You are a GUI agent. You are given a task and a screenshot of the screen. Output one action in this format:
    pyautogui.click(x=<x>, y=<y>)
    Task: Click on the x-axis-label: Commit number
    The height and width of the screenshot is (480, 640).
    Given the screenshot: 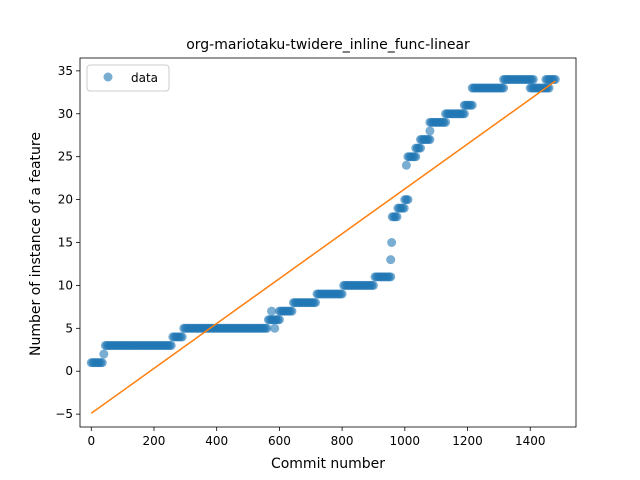 What is the action you would take?
    pyautogui.click(x=328, y=464)
    